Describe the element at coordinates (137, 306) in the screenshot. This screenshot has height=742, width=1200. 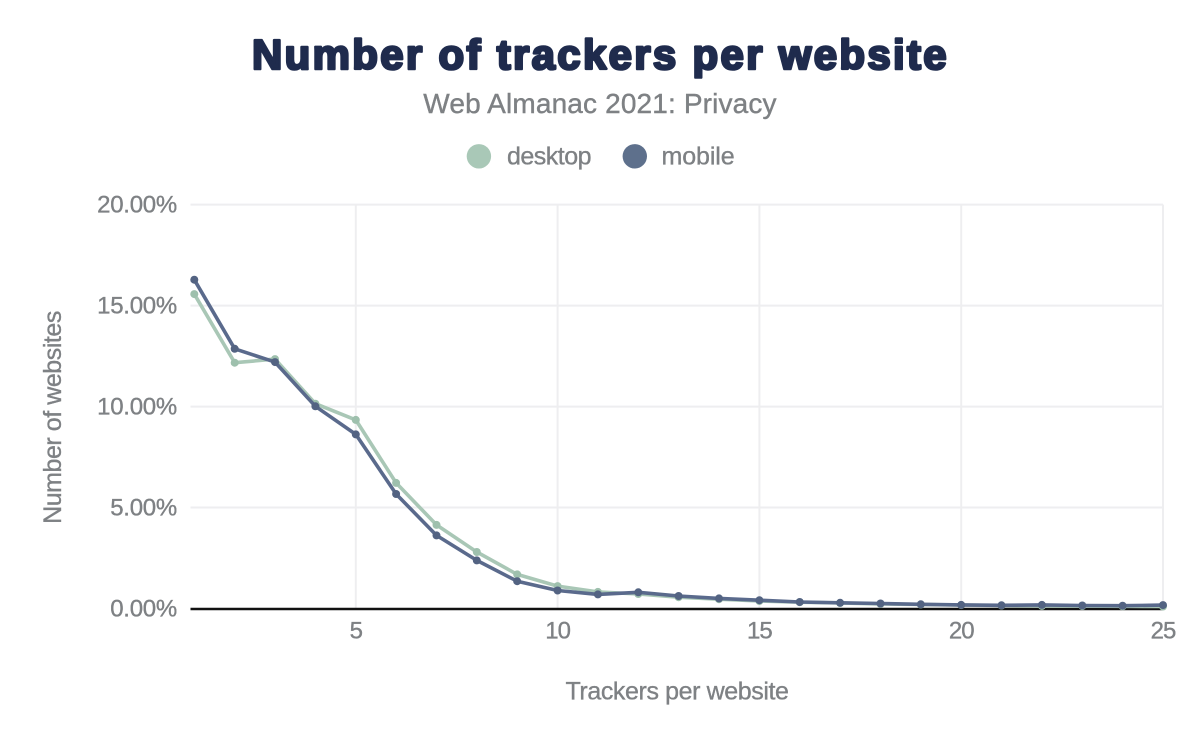
I see `svg-text: 15.00%` at that location.